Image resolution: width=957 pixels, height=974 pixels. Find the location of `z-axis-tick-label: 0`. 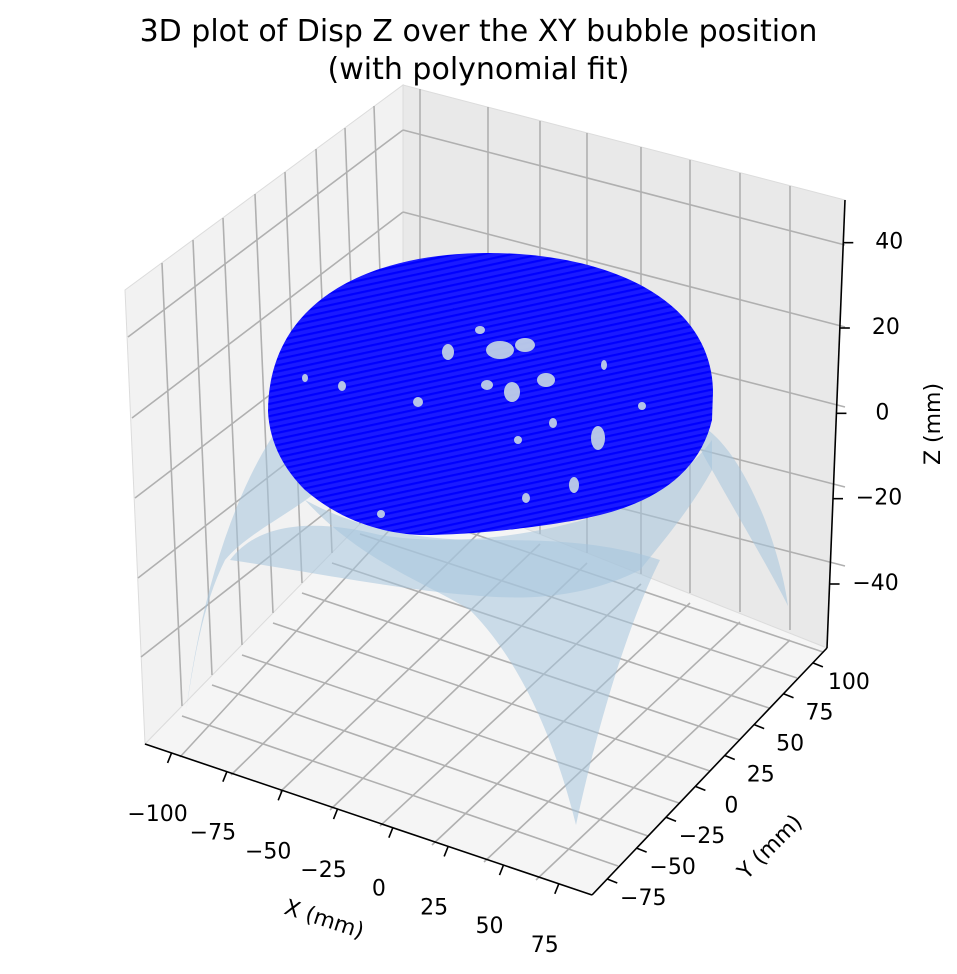

z-axis-tick-label: 0 is located at coordinates (882, 412).